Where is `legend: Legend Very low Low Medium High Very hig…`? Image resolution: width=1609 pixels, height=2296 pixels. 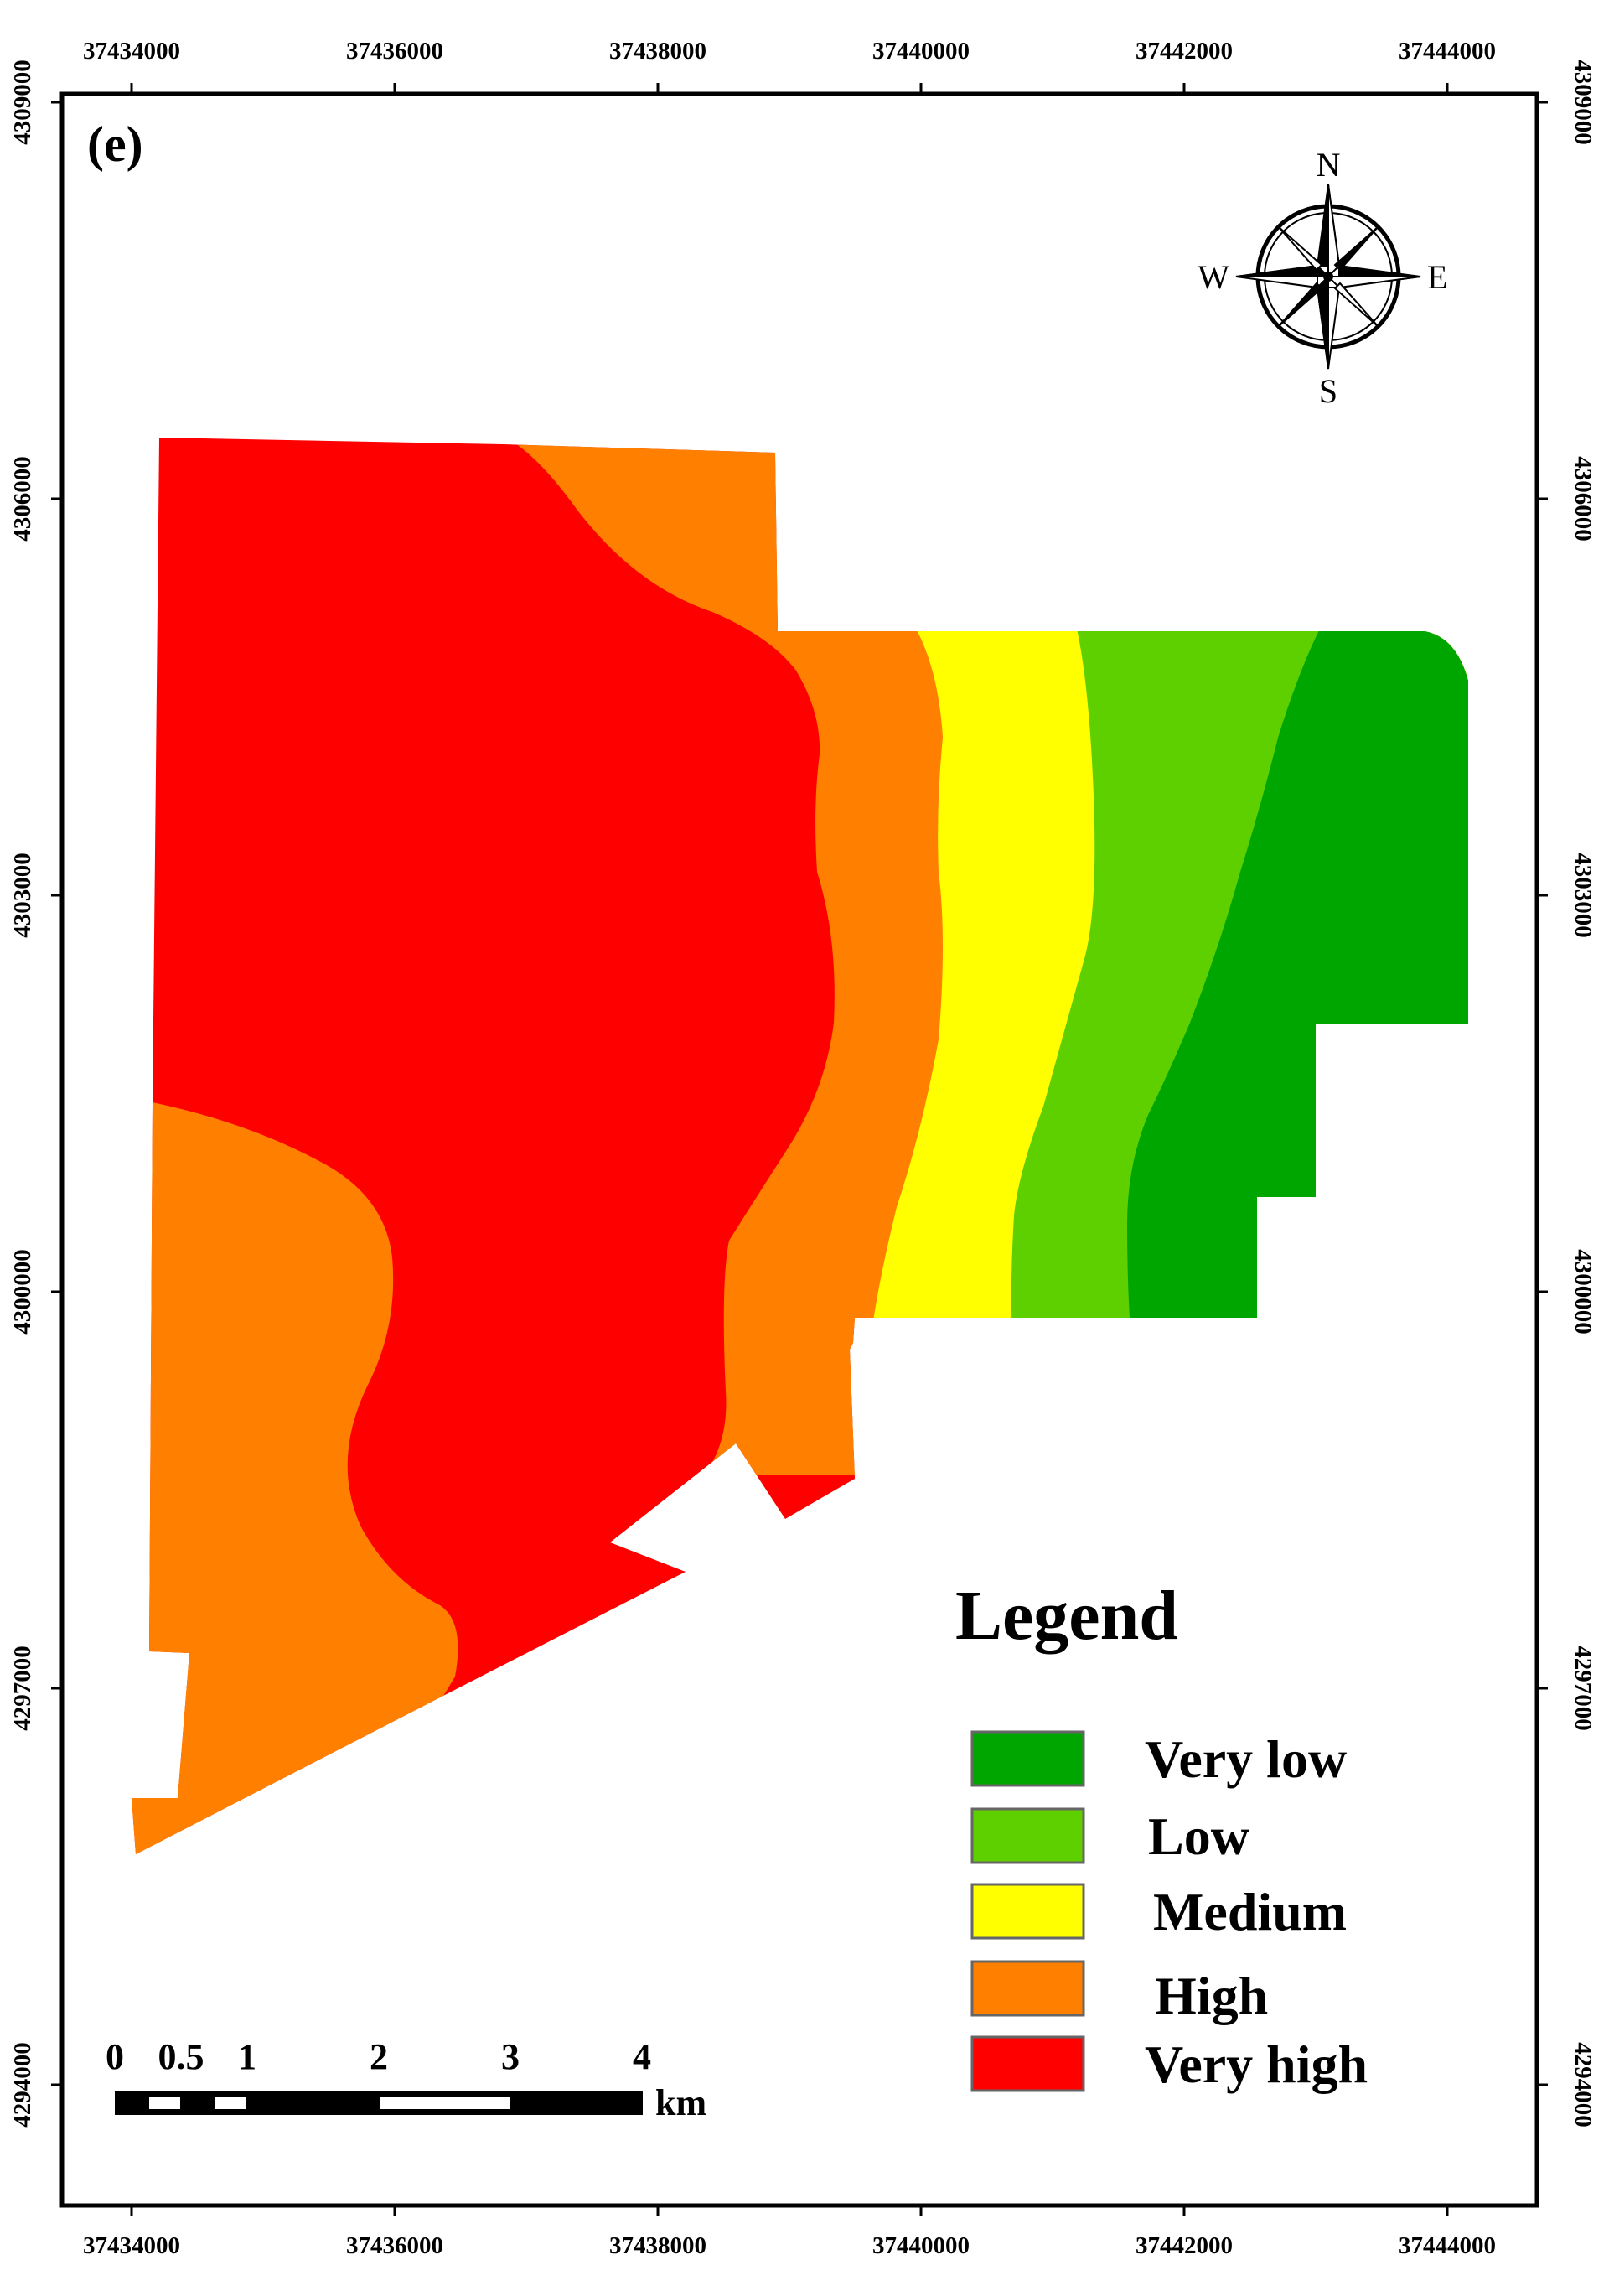
legend: Legend Very low Low Medium High Very hig… is located at coordinates (1161, 1835).